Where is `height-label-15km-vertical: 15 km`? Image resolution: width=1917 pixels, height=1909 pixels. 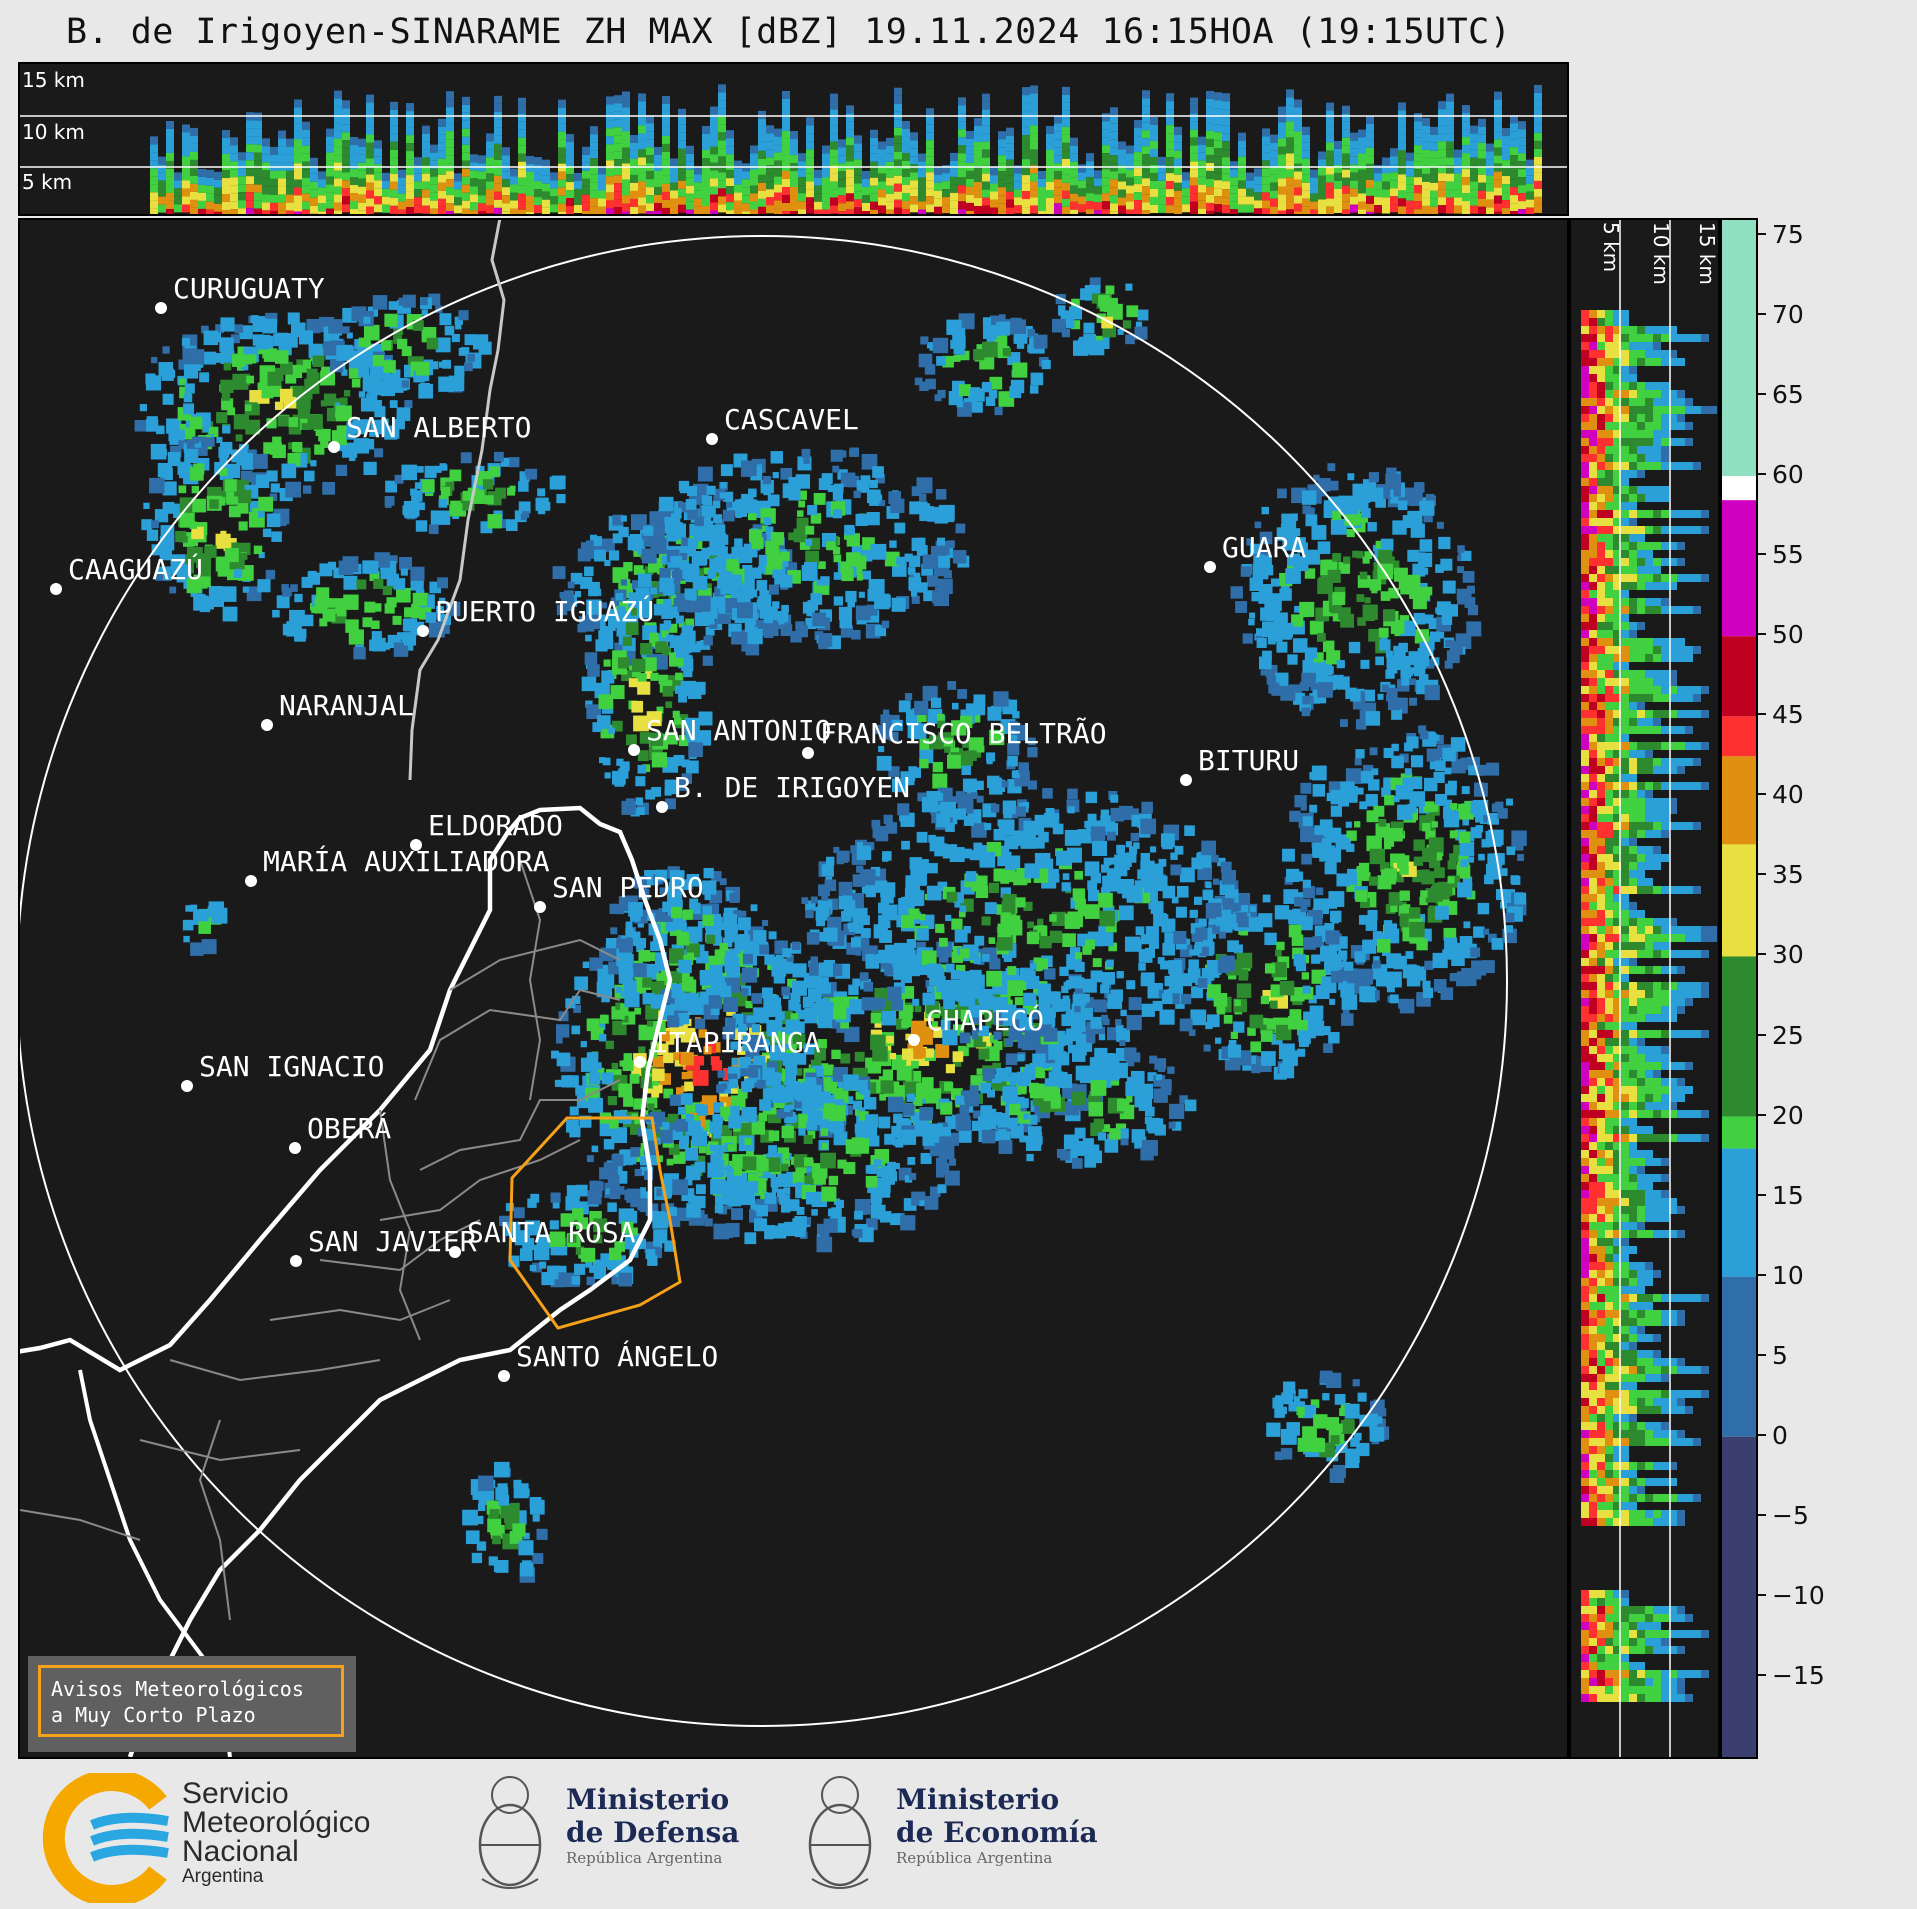 height-label-15km-vertical: 15 km is located at coordinates (1707, 253).